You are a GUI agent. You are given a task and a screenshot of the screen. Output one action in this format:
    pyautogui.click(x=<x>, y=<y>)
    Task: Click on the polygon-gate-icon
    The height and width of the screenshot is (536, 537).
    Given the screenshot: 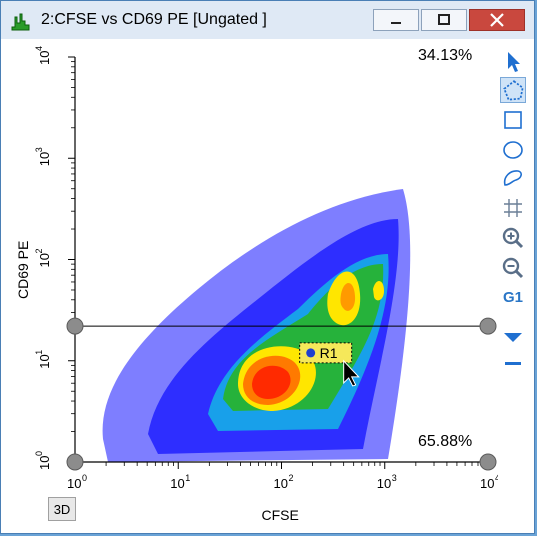 What is the action you would take?
    pyautogui.click(x=513, y=90)
    